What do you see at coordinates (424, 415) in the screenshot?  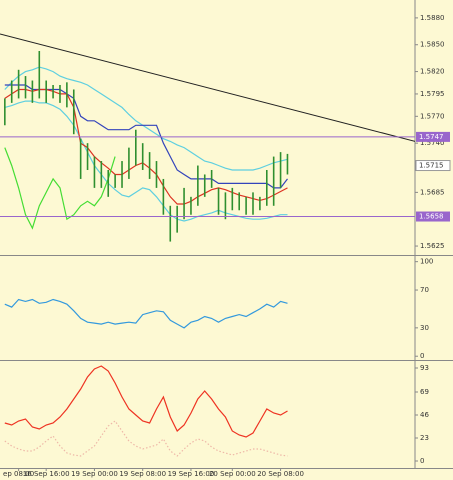 I see `y-tick-label: 46` at bounding box center [424, 415].